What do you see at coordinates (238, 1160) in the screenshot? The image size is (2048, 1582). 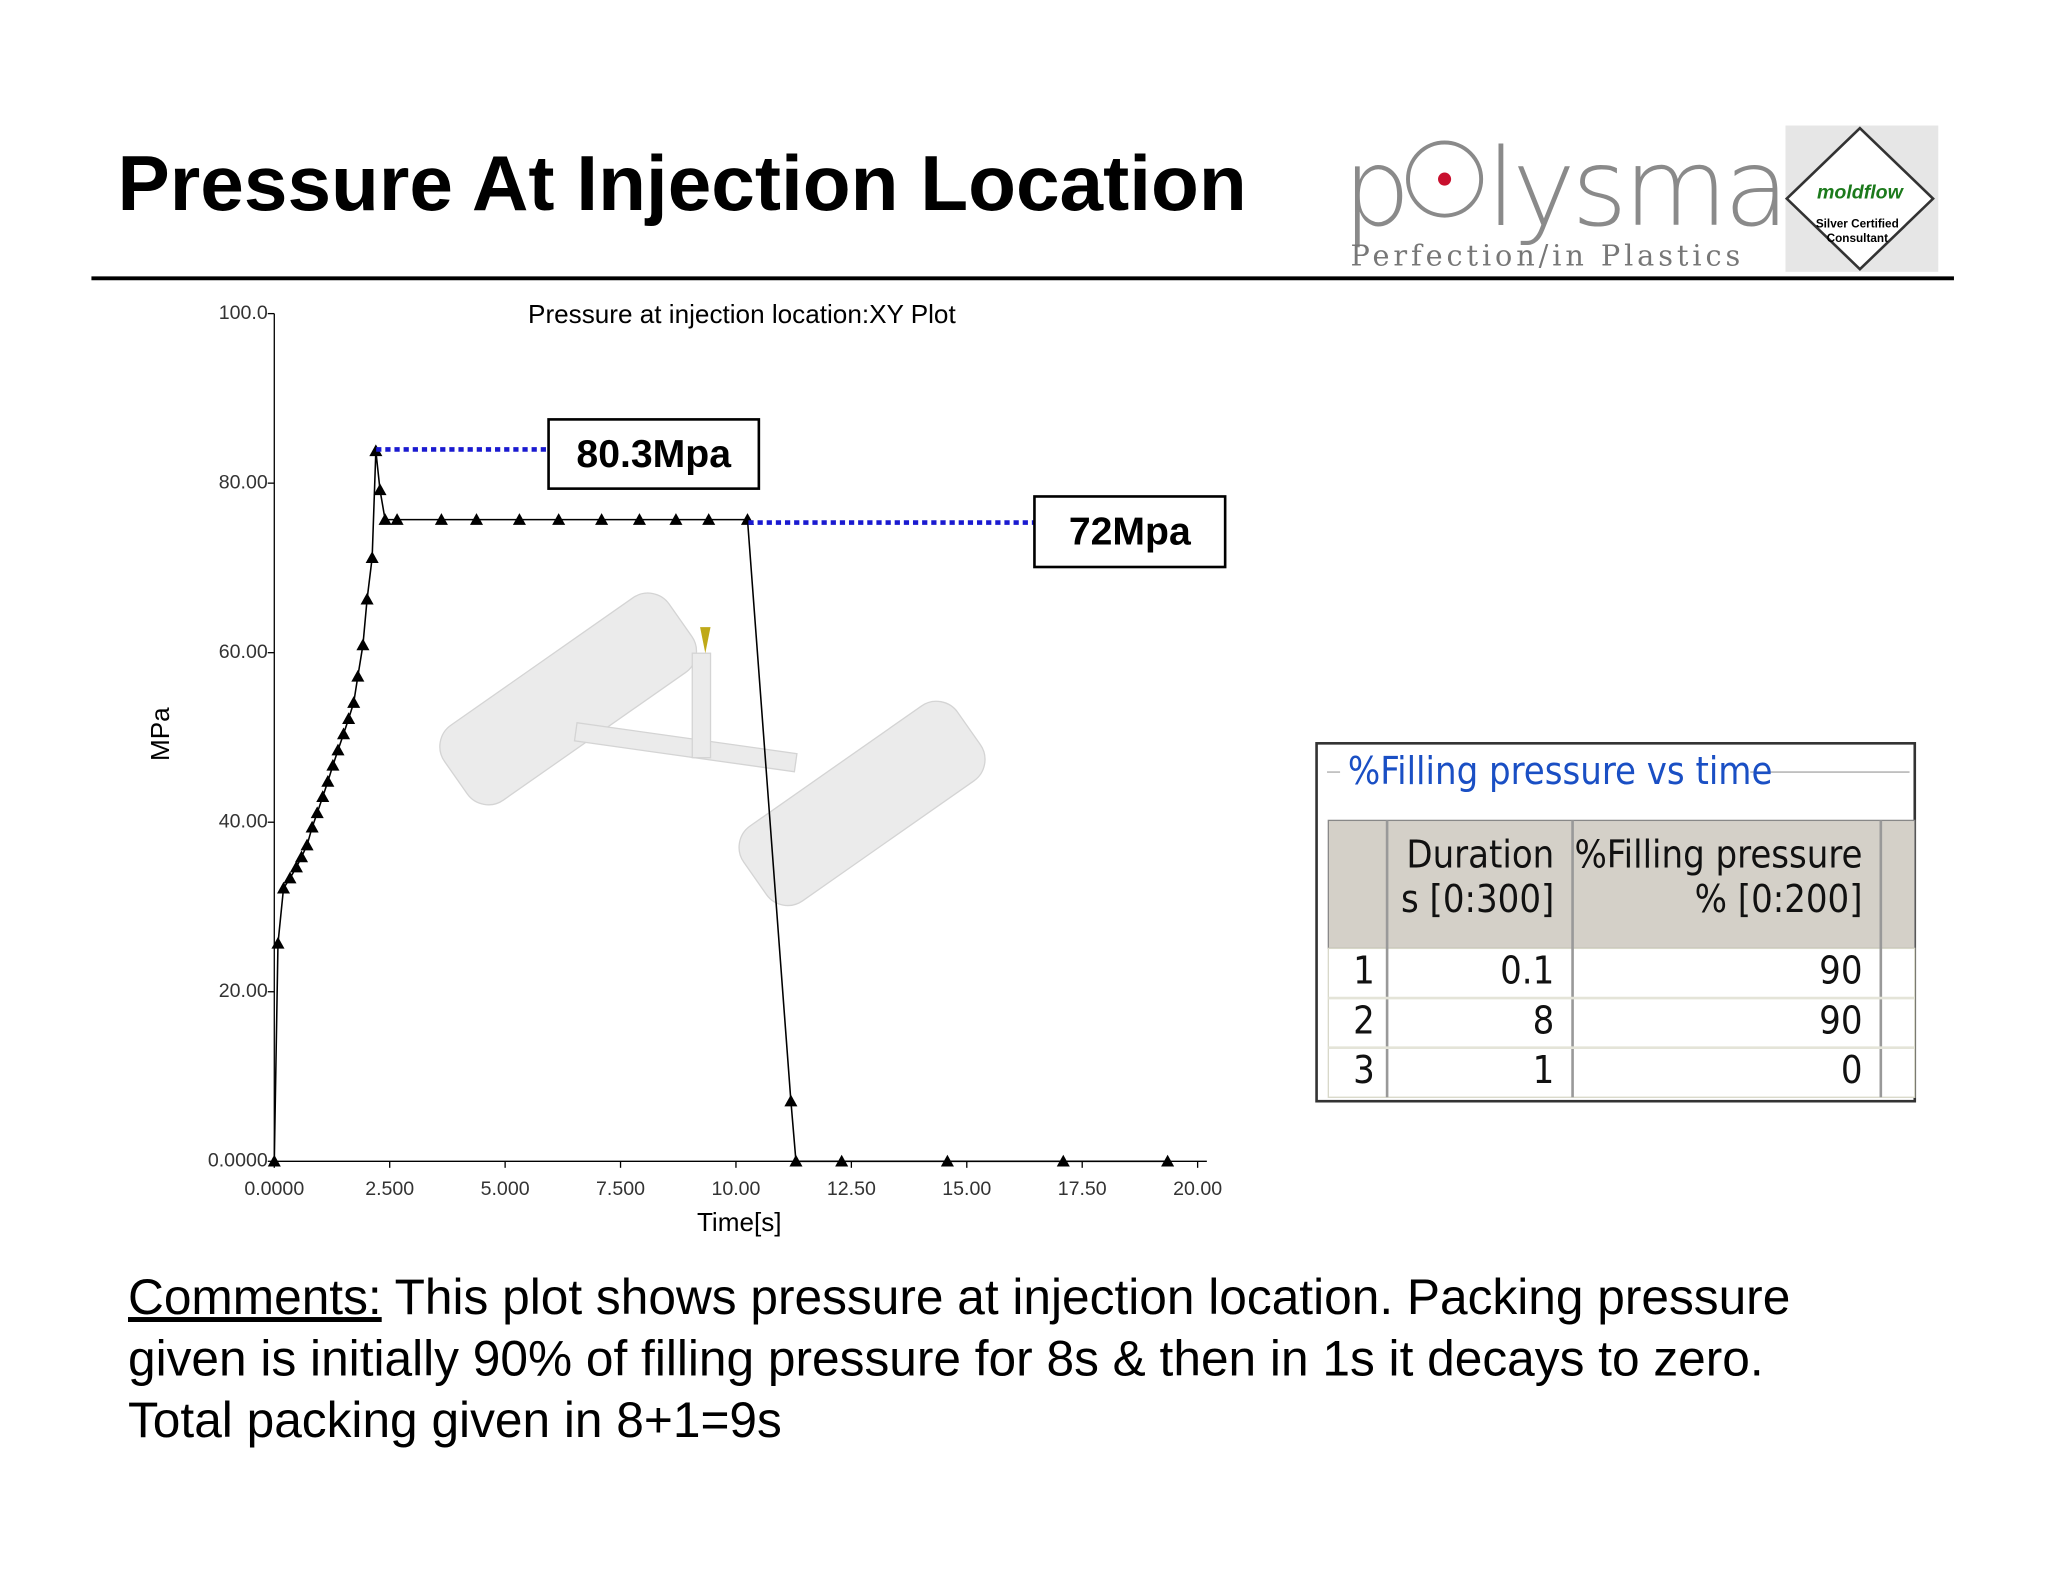 I see `y-tick-label: 0.0000` at bounding box center [238, 1160].